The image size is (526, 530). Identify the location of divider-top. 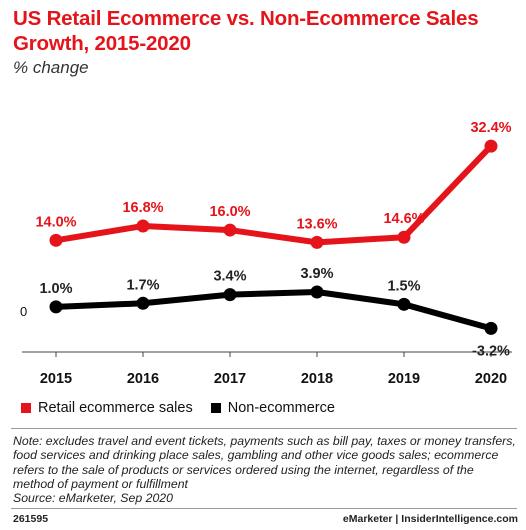
(264, 428).